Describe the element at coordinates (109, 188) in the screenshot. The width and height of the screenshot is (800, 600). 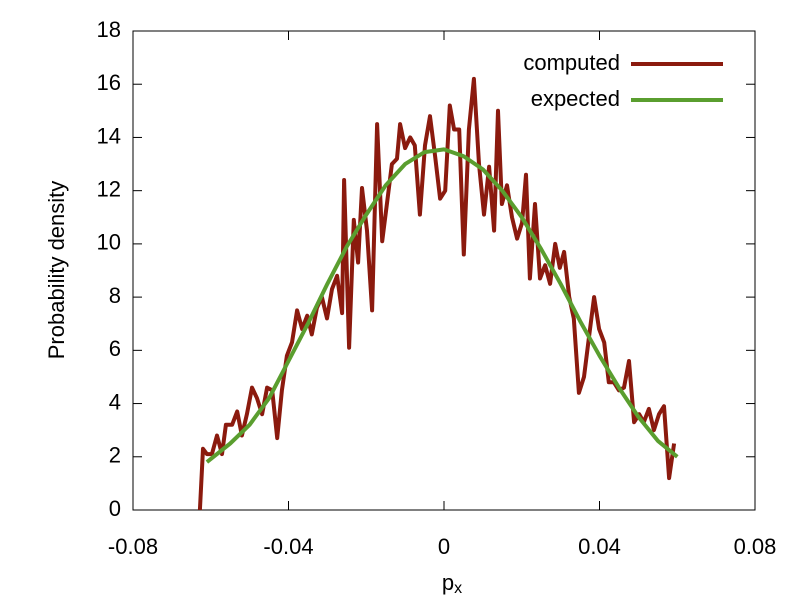
I see `y-tick-label: 12` at that location.